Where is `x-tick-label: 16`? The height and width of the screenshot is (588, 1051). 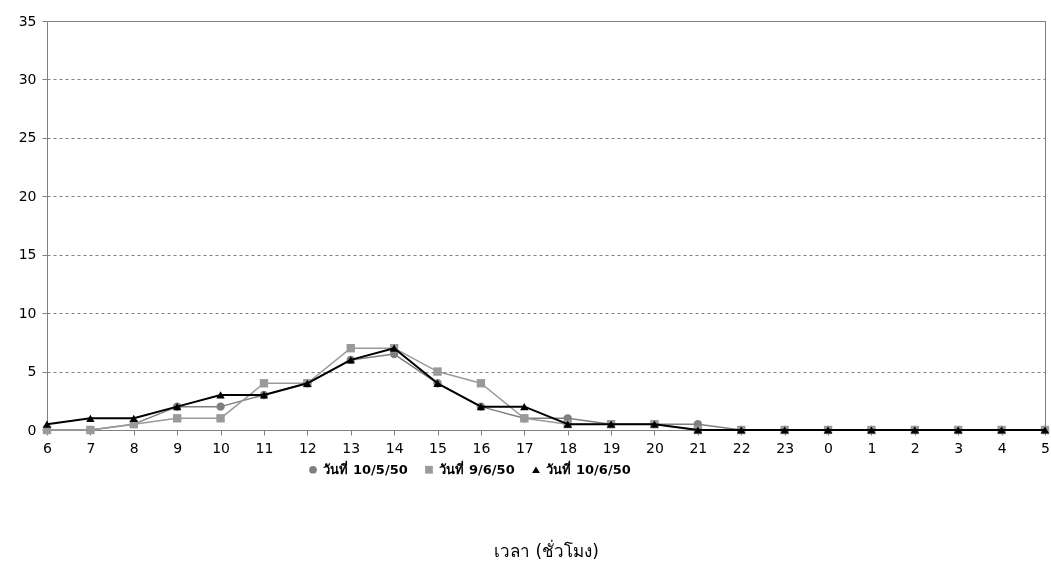
x-tick-label: 16 is located at coordinates (481, 447).